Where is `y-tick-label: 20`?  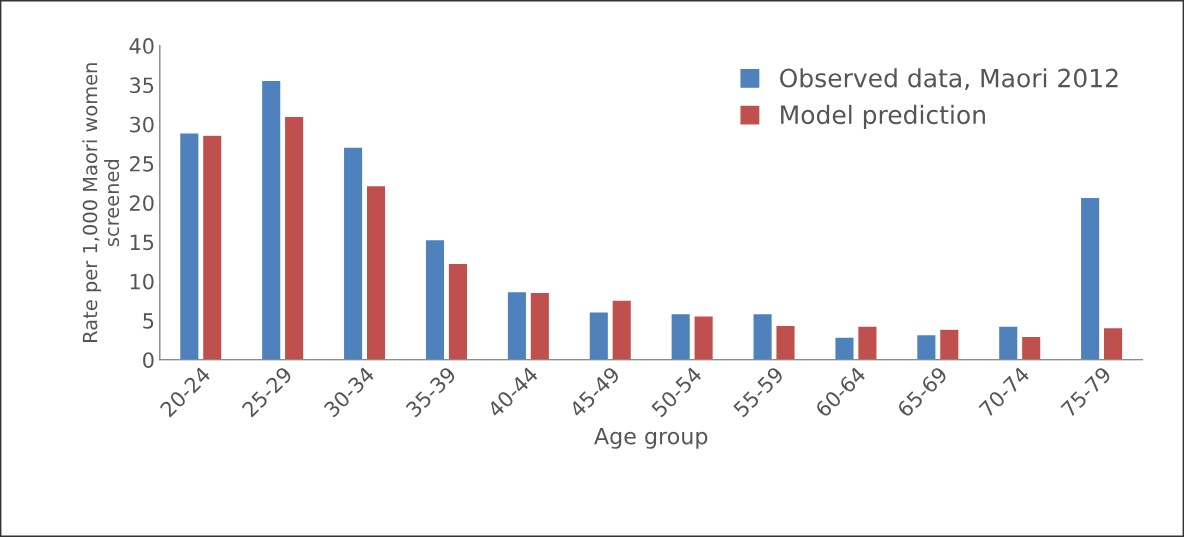
y-tick-label: 20 is located at coordinates (142, 203).